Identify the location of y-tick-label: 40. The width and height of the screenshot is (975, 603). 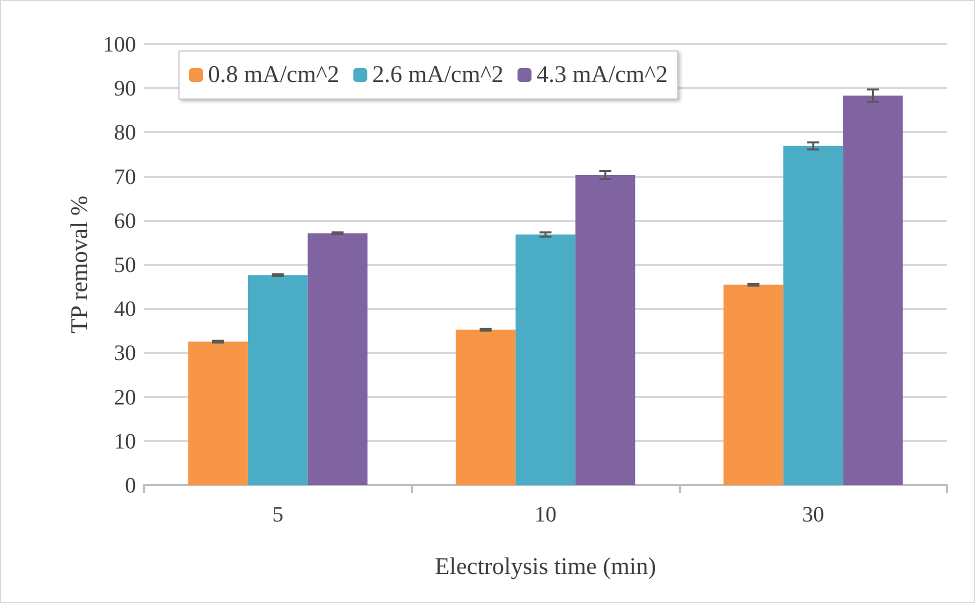
(125, 309).